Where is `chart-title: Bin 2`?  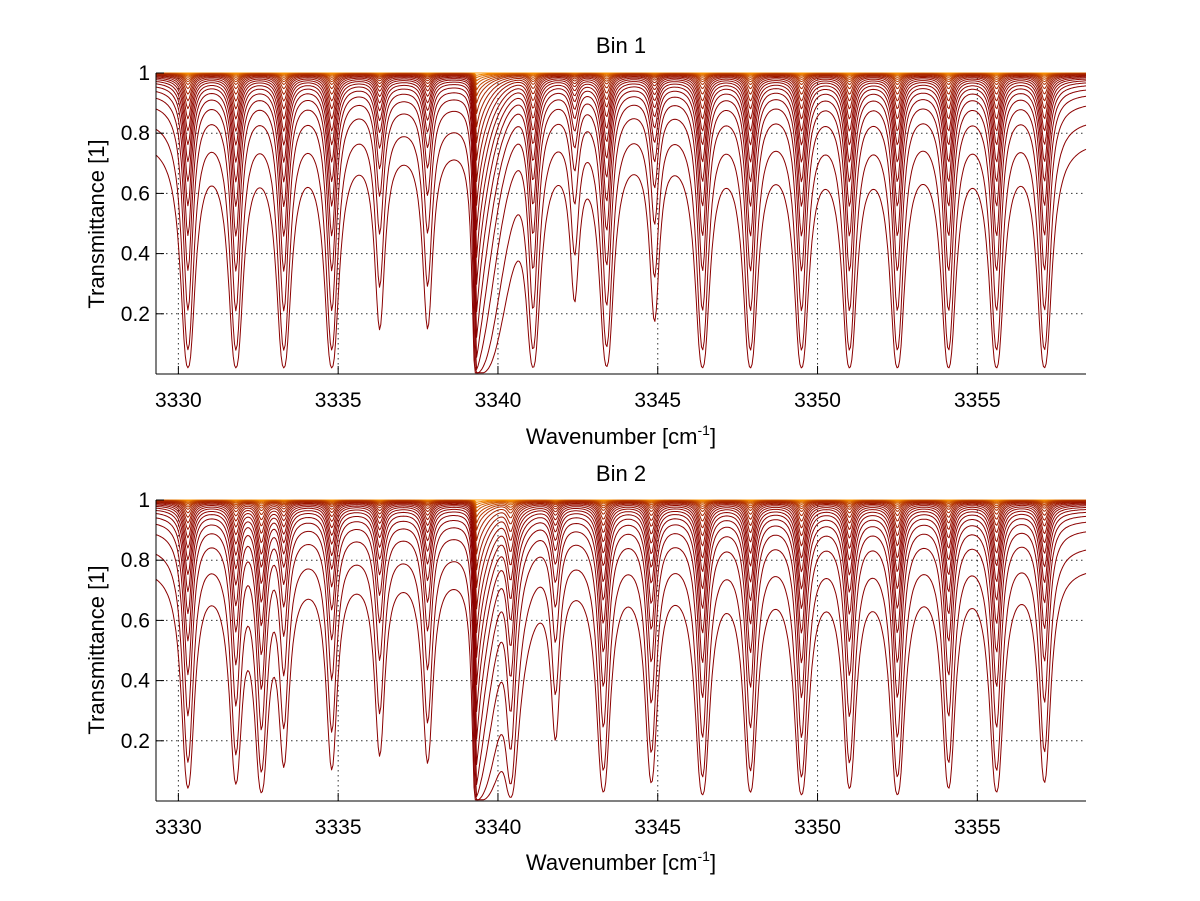 chart-title: Bin 2 is located at coordinates (621, 473).